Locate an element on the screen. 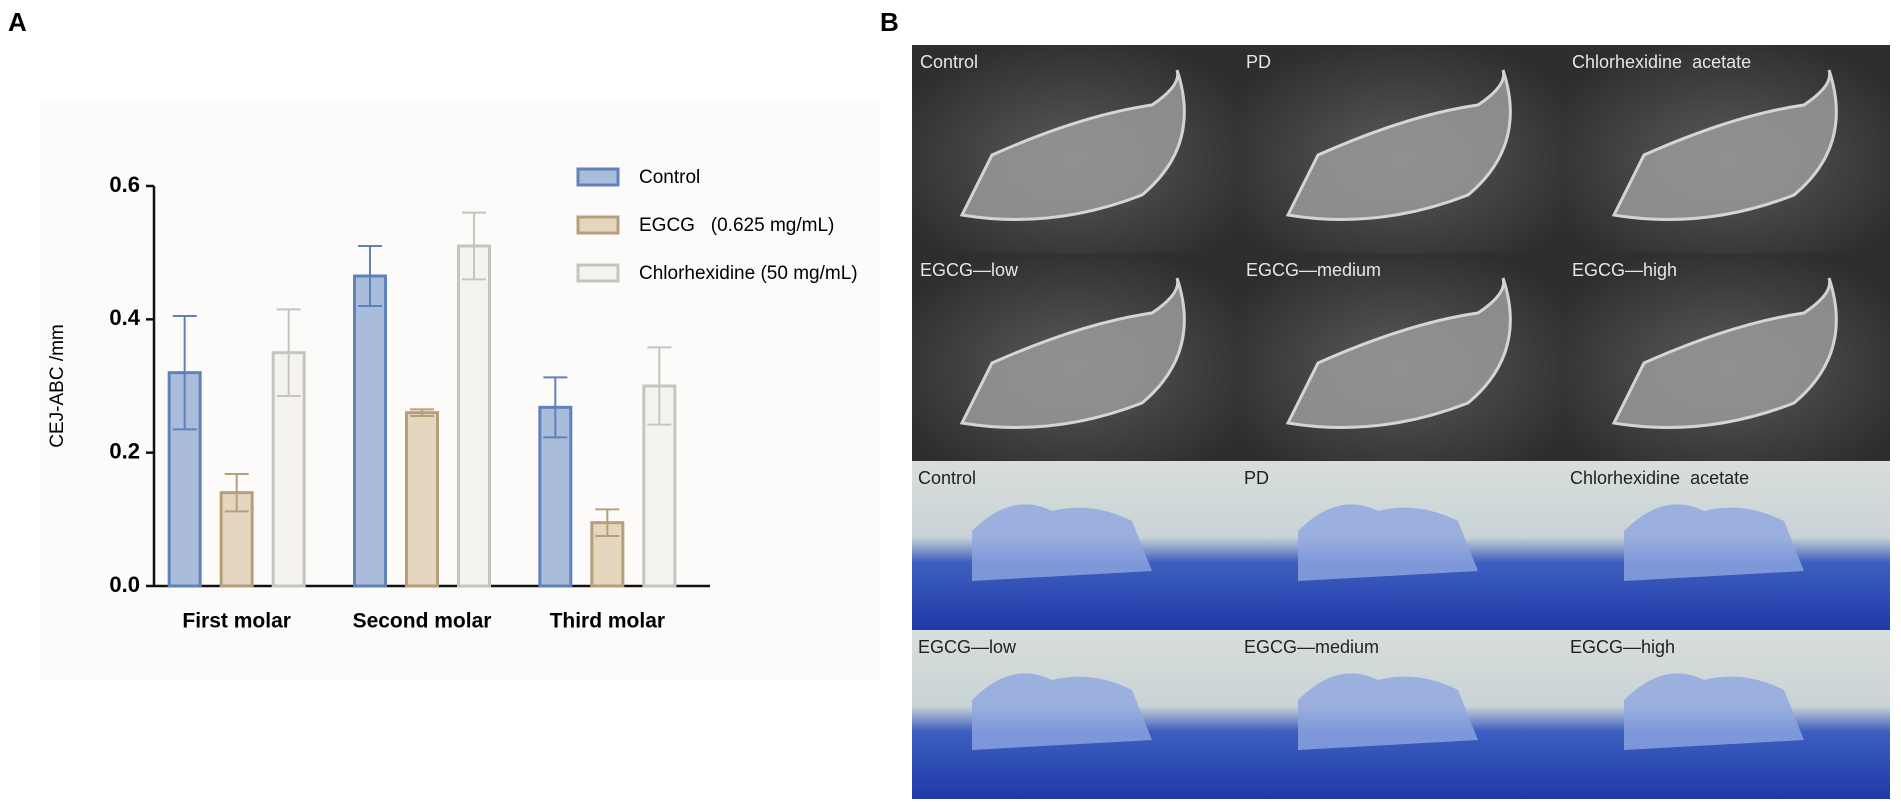 The height and width of the screenshot is (812, 1901). y-tick-label: 0.4 is located at coordinates (124, 317).